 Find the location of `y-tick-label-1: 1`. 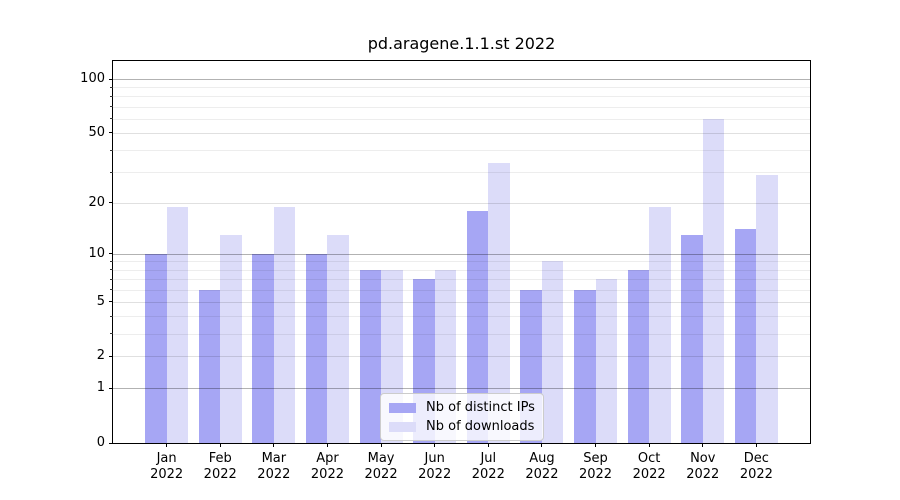

y-tick-label-1: 1 is located at coordinates (100, 388).